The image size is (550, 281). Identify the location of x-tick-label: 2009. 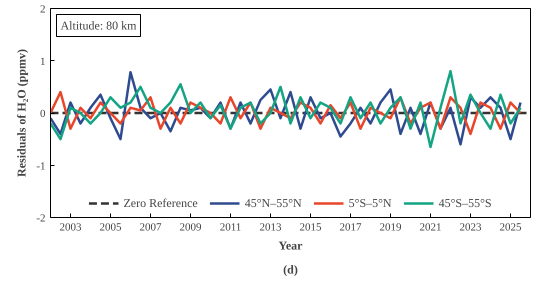
(191, 228).